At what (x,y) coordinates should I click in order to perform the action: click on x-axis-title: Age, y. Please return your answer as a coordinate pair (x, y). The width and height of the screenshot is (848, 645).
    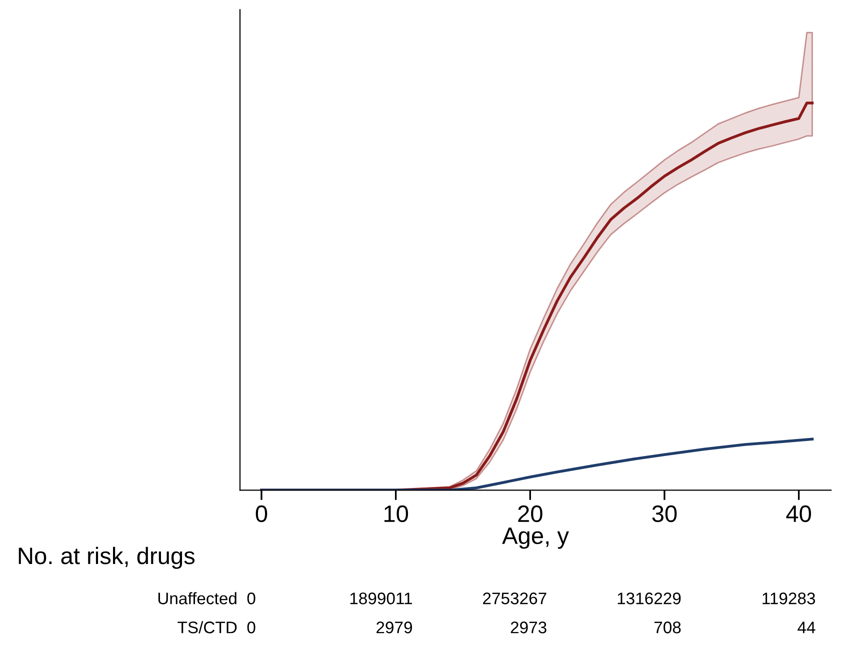
    Looking at the image, I should click on (535, 538).